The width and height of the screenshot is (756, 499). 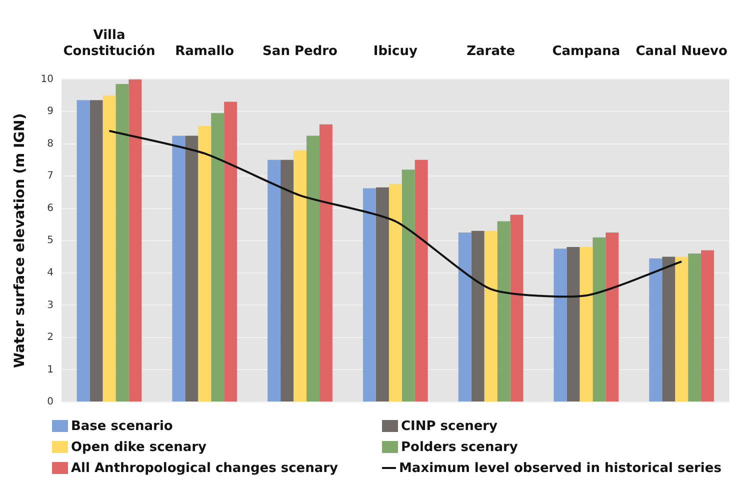 I want to click on x-tick-label: Canal Nuevo, so click(x=682, y=51).